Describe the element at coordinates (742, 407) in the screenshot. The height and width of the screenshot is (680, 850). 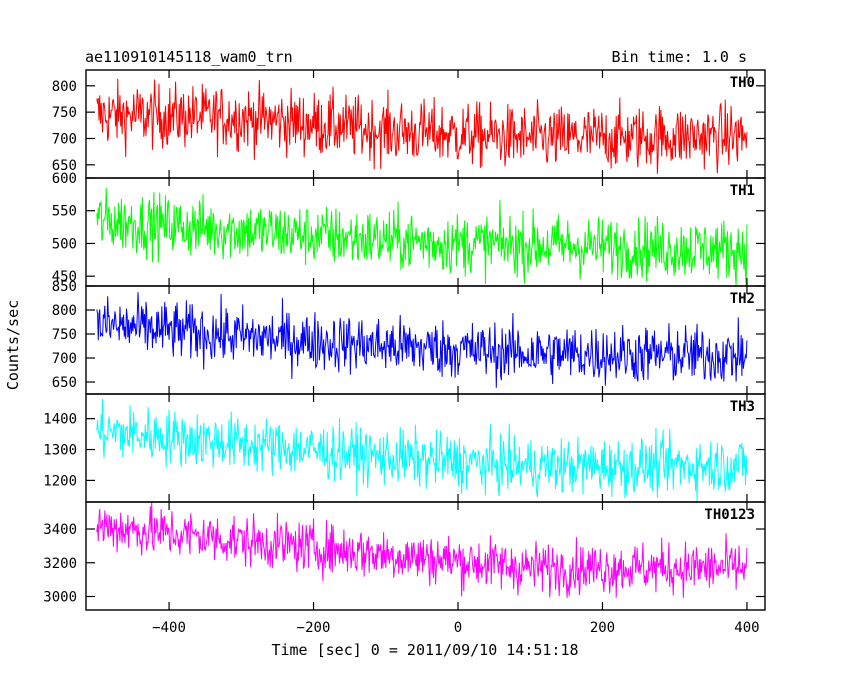
I see `panel-label-th3: TH3` at that location.